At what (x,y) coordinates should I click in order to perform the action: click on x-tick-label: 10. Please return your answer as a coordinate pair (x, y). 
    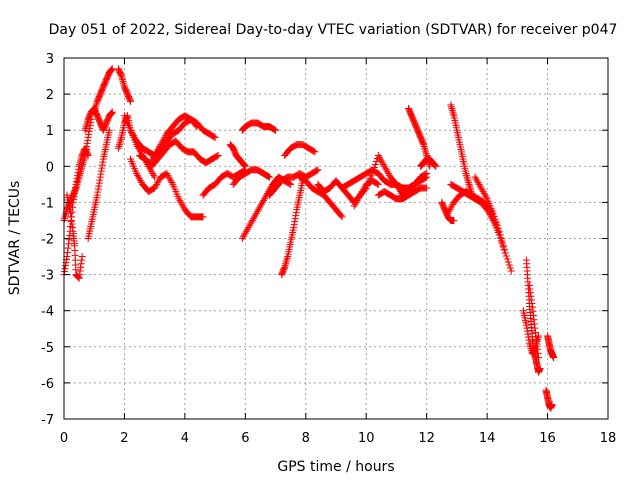
    Looking at the image, I should click on (366, 438).